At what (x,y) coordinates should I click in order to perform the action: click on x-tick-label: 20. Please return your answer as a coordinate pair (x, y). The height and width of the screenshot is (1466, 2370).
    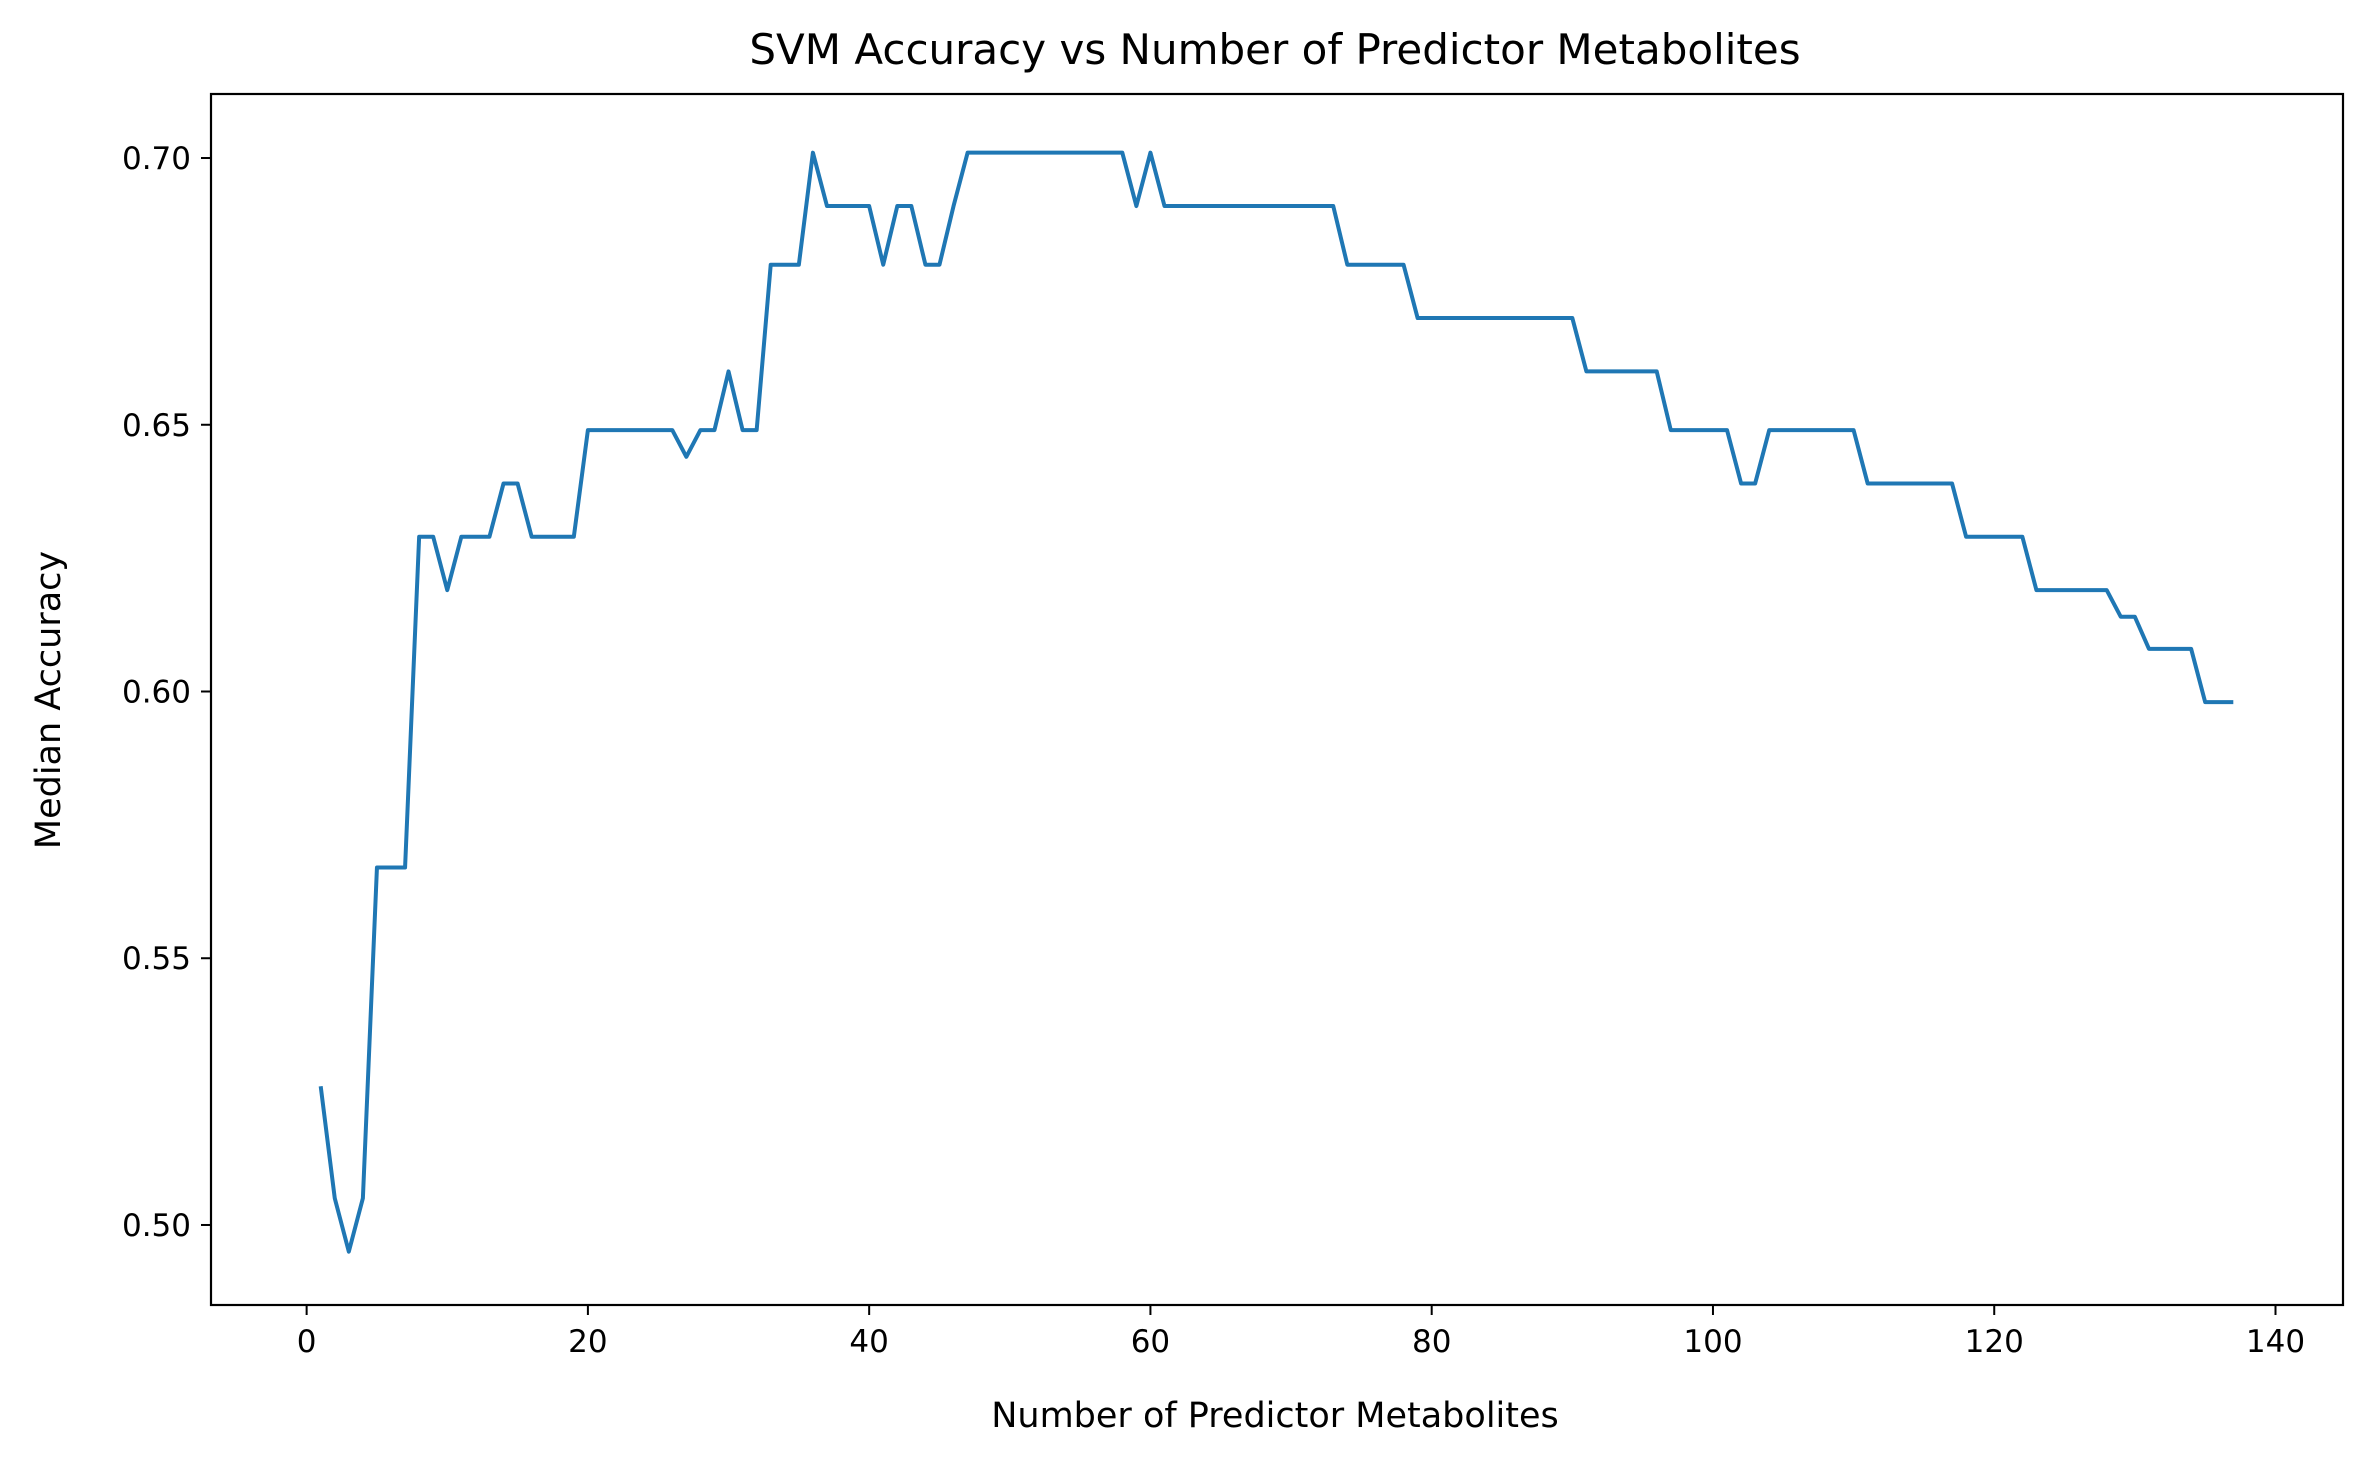
    Looking at the image, I should click on (587, 1342).